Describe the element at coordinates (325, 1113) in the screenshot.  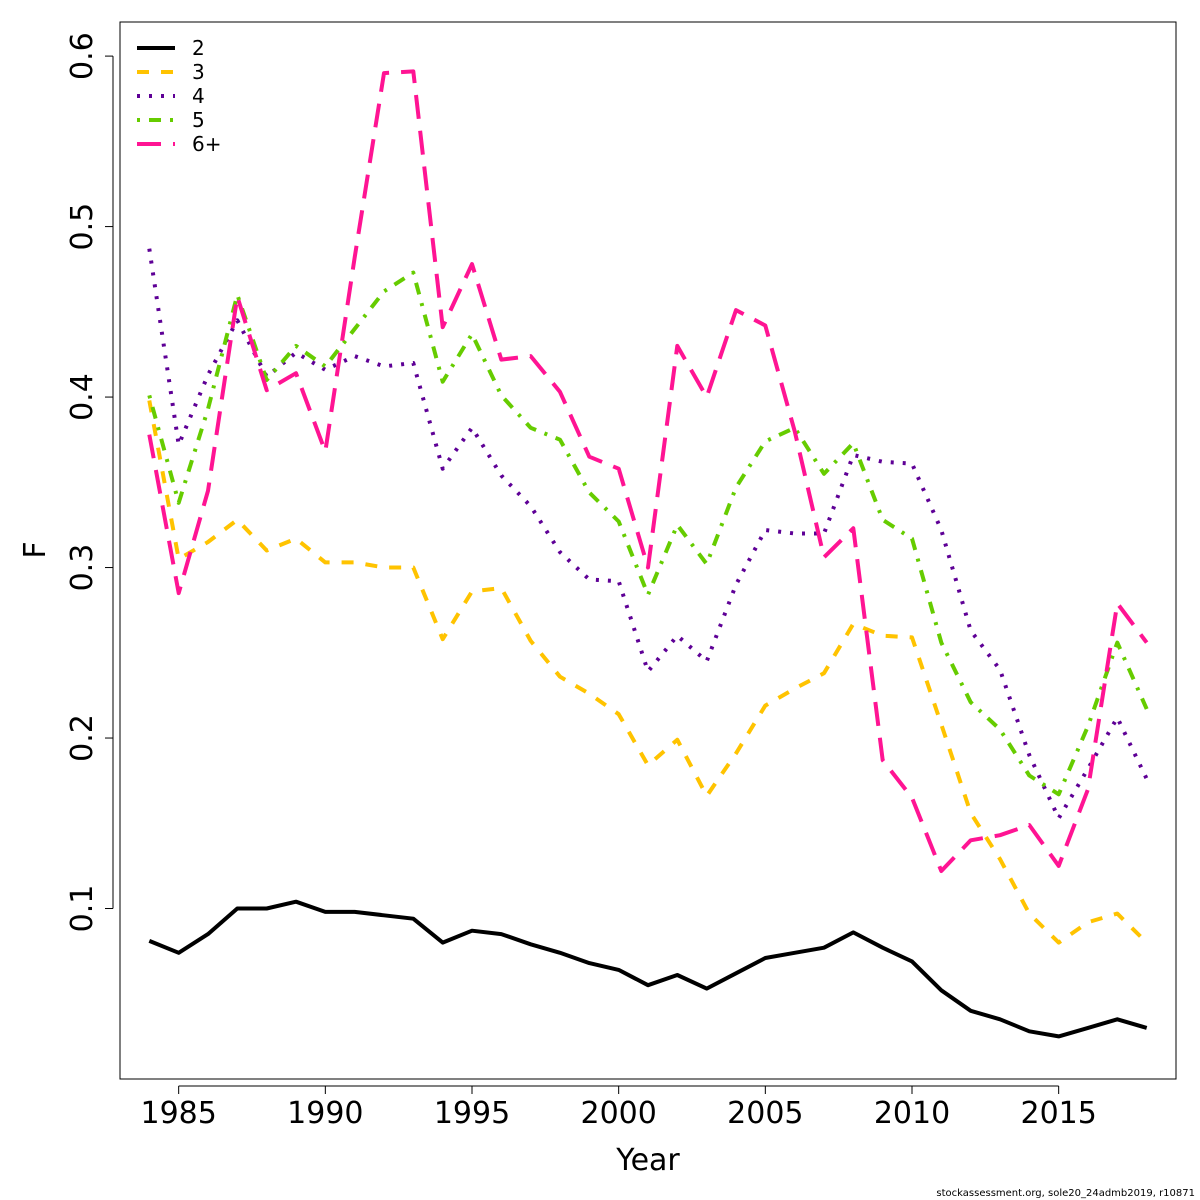
I see `x-tick-label: 1990` at that location.